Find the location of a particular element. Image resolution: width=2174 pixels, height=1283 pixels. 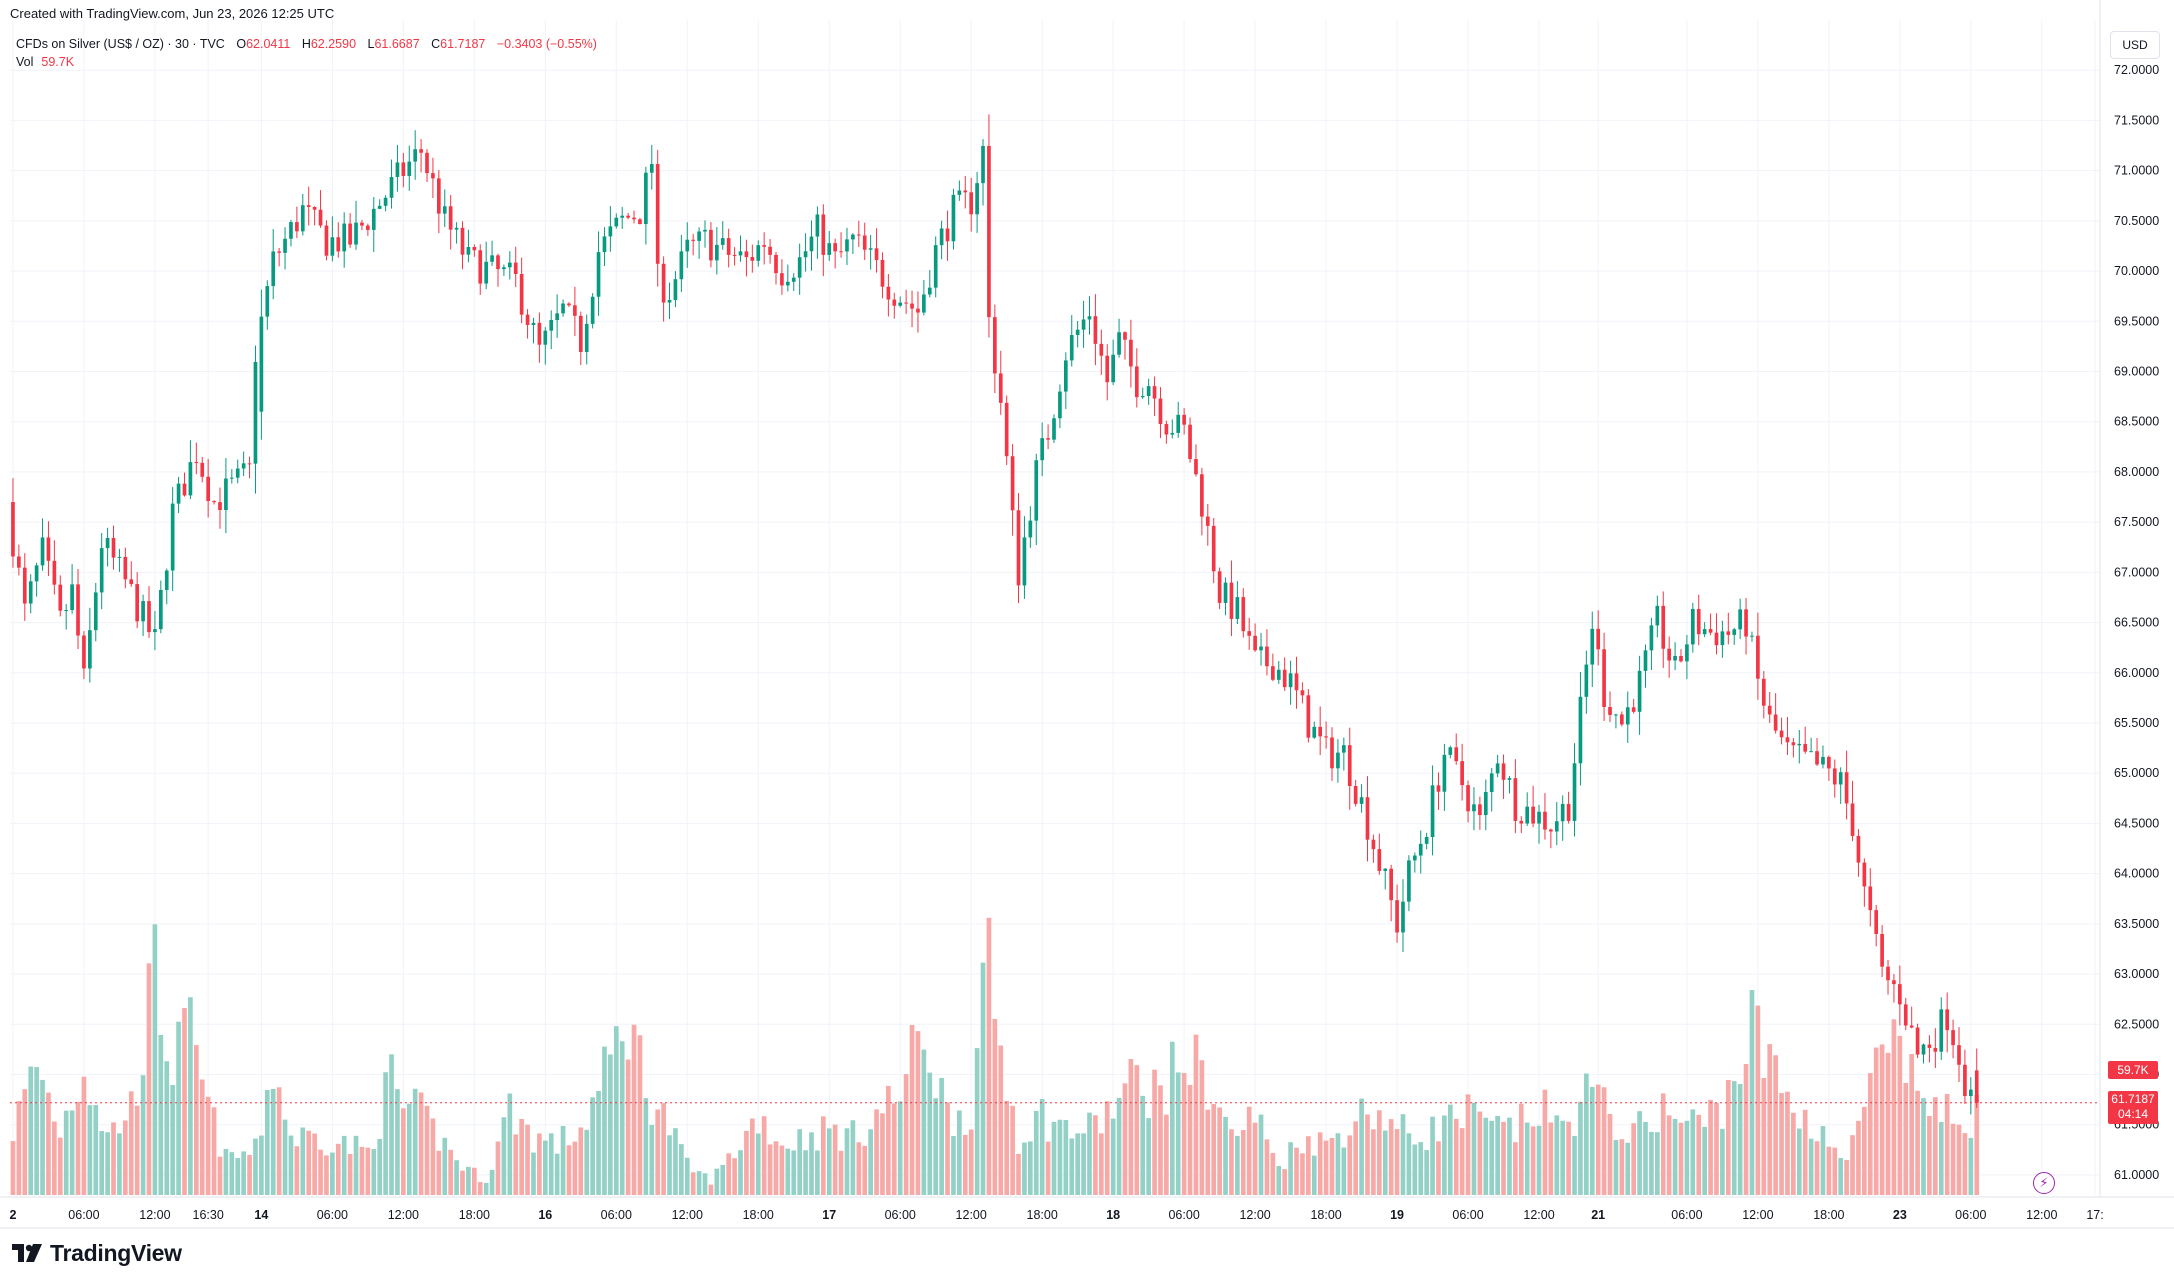

high-label: H is located at coordinates (306, 44).